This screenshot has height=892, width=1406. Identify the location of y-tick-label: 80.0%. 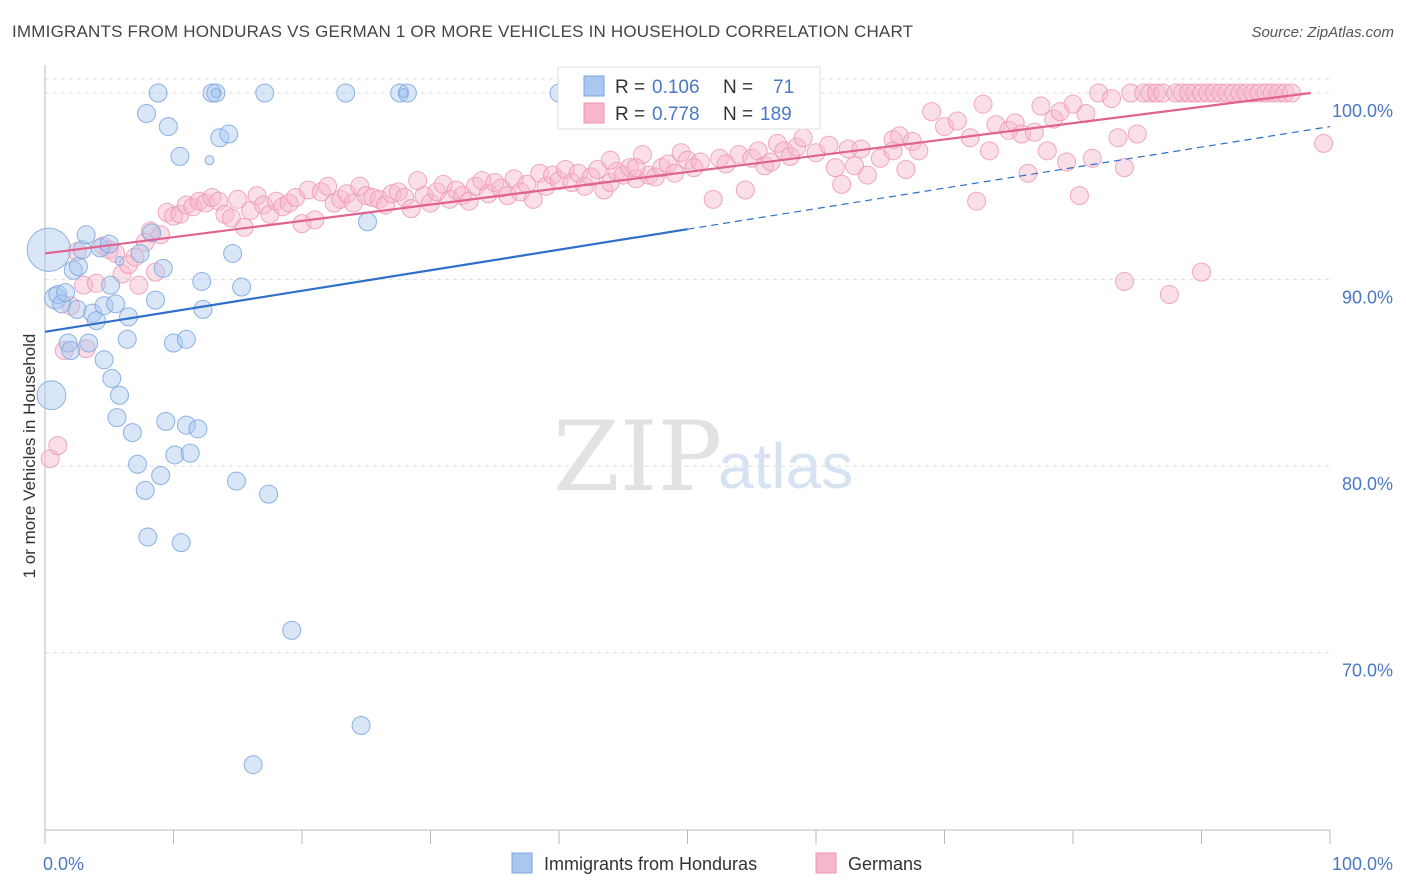
(1367, 484).